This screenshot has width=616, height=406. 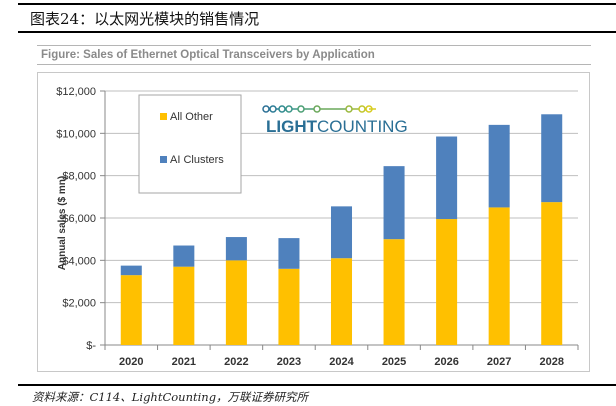 I want to click on caption-top-divider, so click(x=314, y=45).